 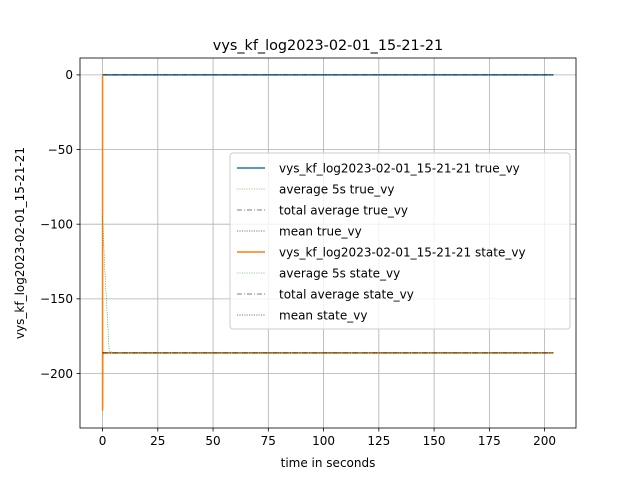 I want to click on legend-label: average 5s true_vy, so click(x=336, y=189).